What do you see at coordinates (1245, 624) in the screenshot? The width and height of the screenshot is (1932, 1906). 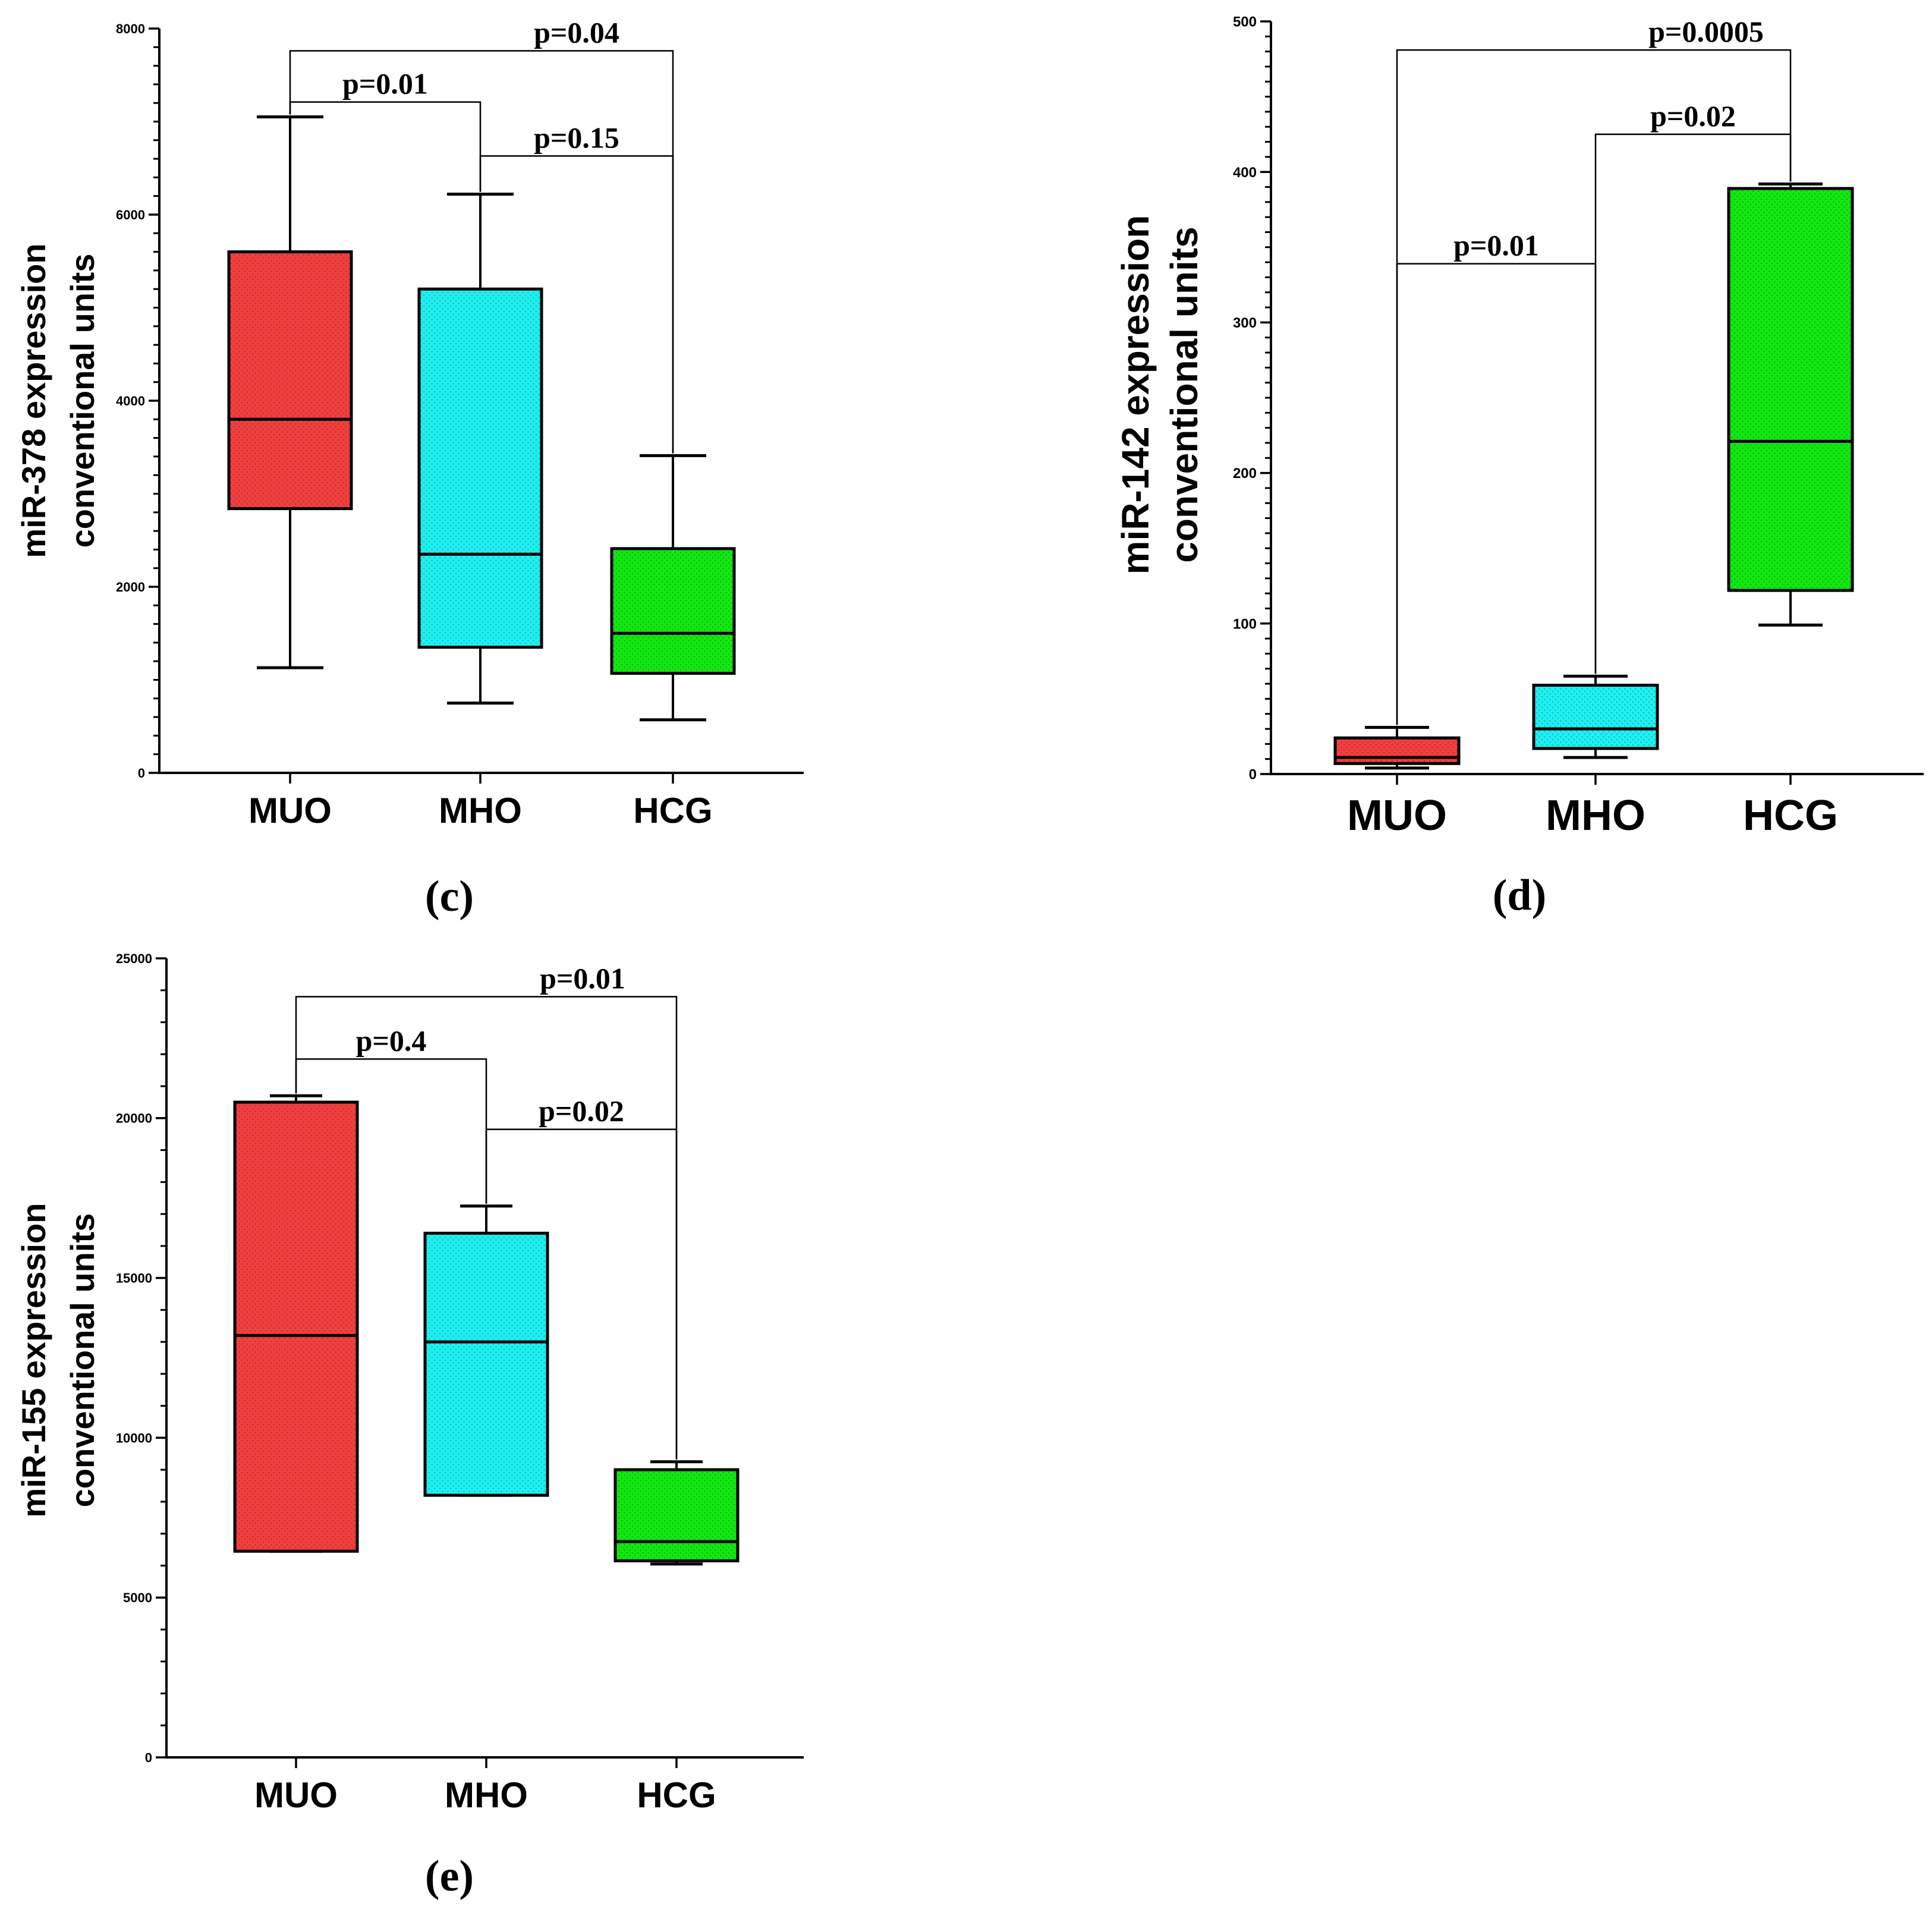 I see `y-tick-label: 100` at bounding box center [1245, 624].